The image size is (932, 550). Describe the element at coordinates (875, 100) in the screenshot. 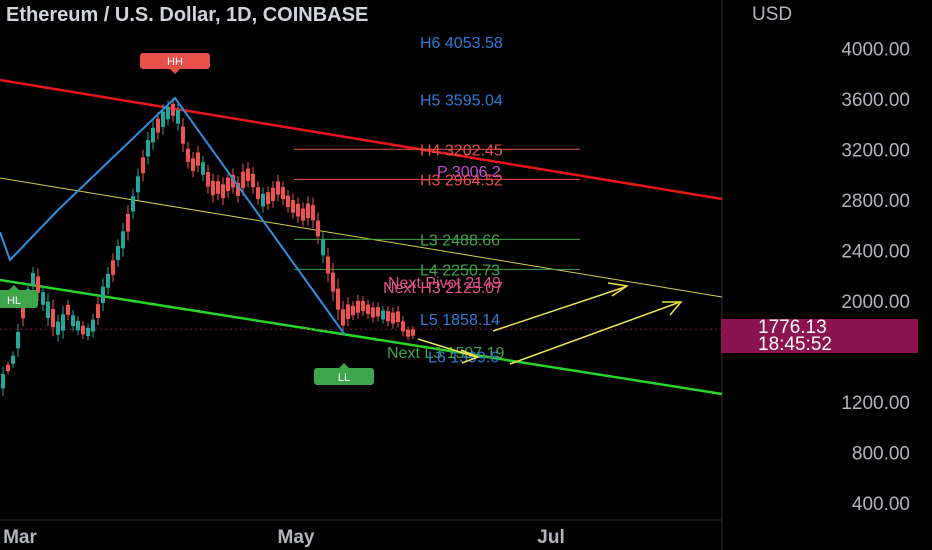

I see `y-tick-label: 3600.00` at that location.